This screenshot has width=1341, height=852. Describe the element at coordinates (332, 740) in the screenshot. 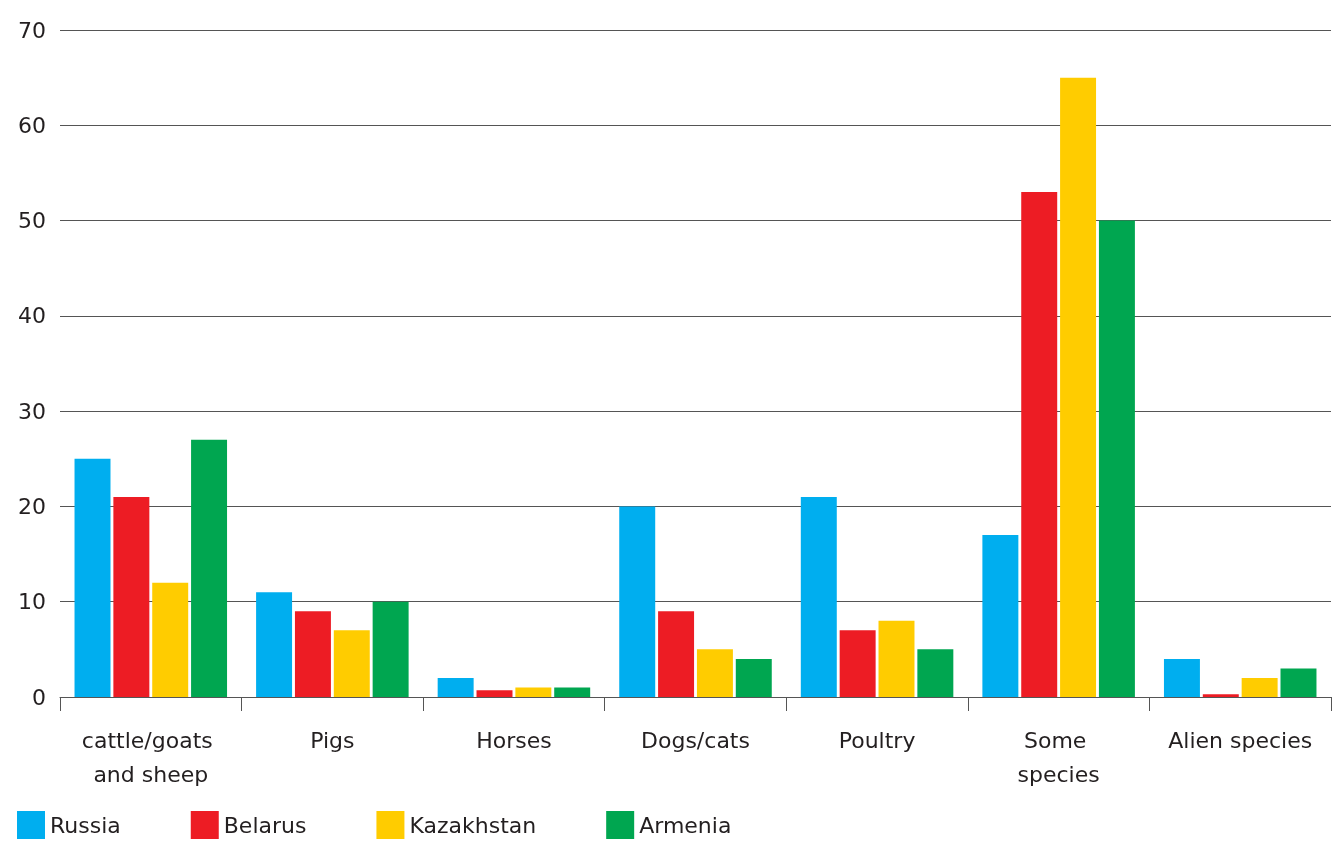

I see `x-tick-label: Pigs` at that location.